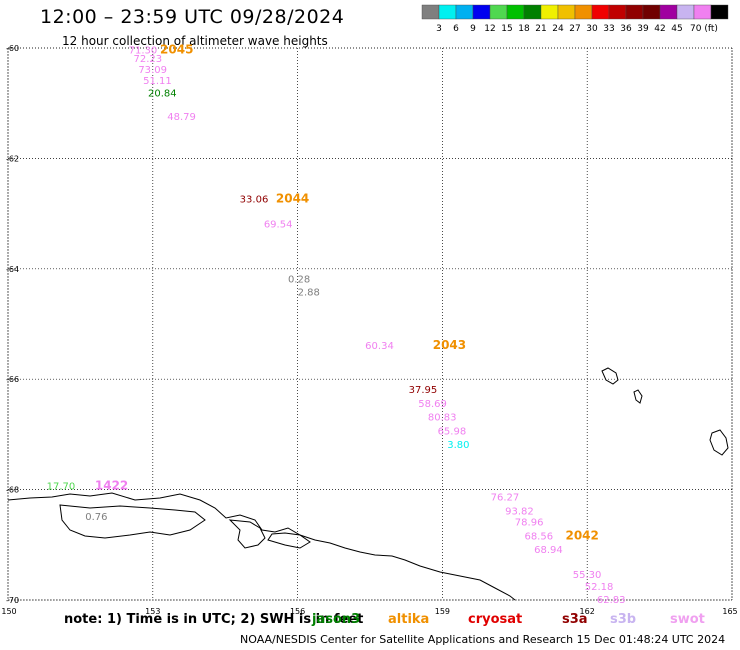 This screenshot has width=740, height=650. What do you see at coordinates (643, 29) in the screenshot?
I see `colorbar-label: 39` at bounding box center [643, 29].